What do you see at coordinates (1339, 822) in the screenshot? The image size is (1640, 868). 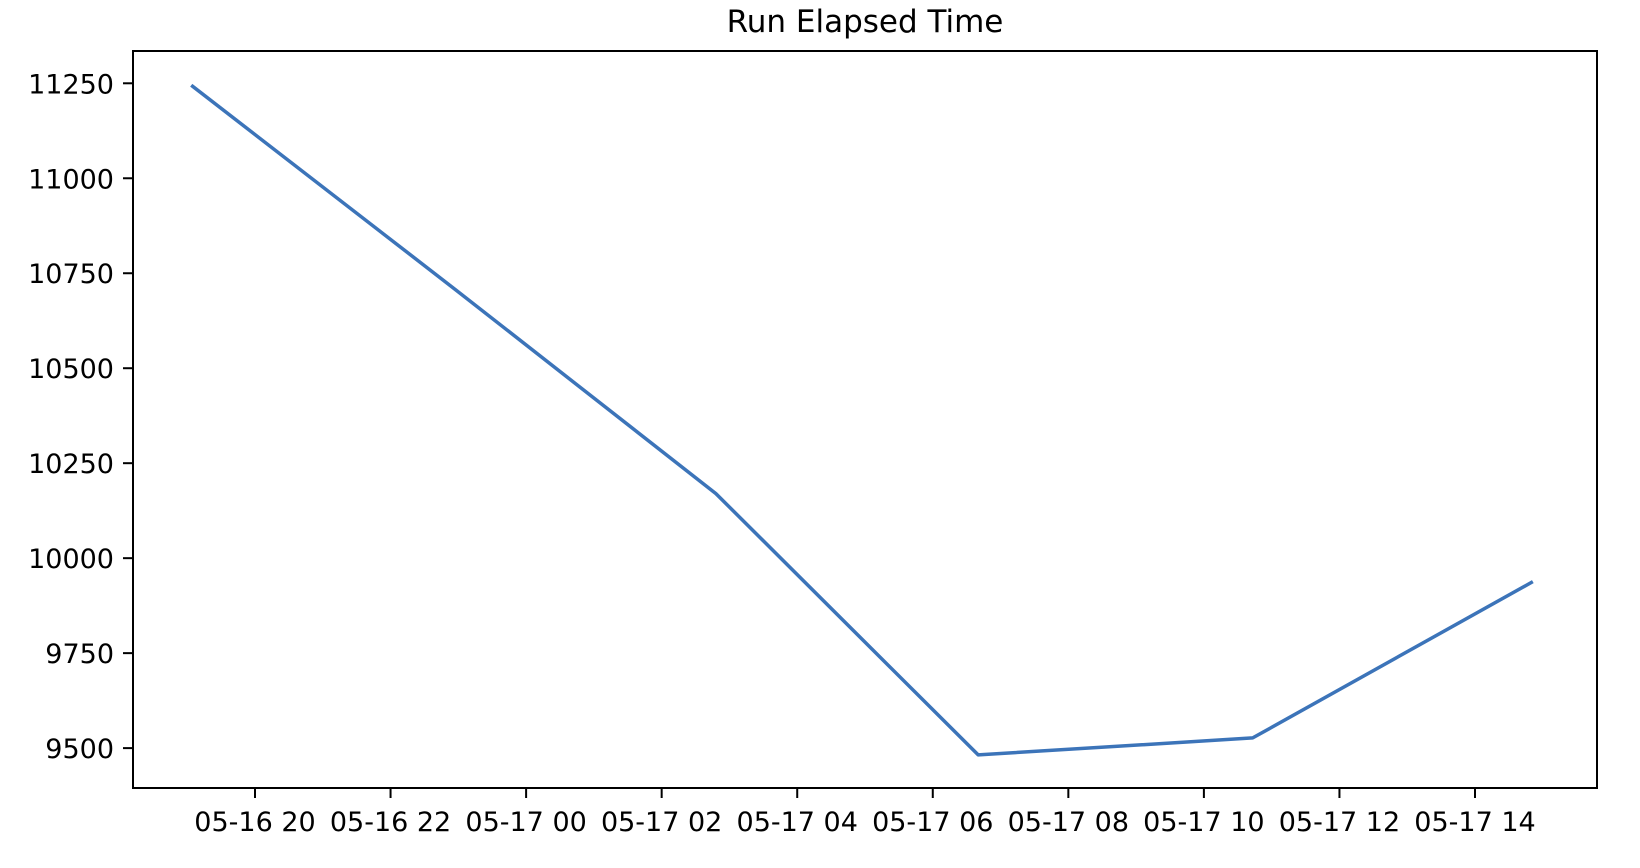 I see `x-tick-label: 05-17 12` at bounding box center [1339, 822].